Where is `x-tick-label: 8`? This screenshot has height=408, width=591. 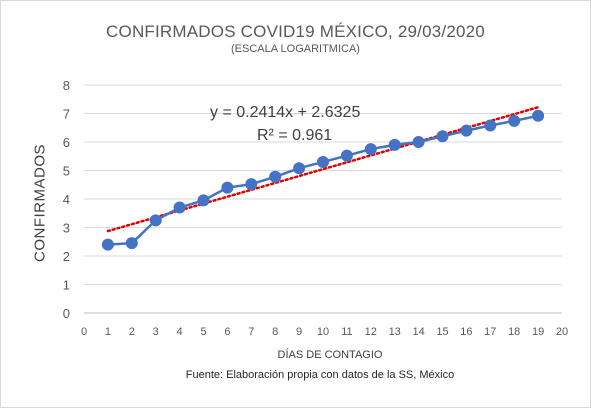
x-tick-label: 8 is located at coordinates (275, 332).